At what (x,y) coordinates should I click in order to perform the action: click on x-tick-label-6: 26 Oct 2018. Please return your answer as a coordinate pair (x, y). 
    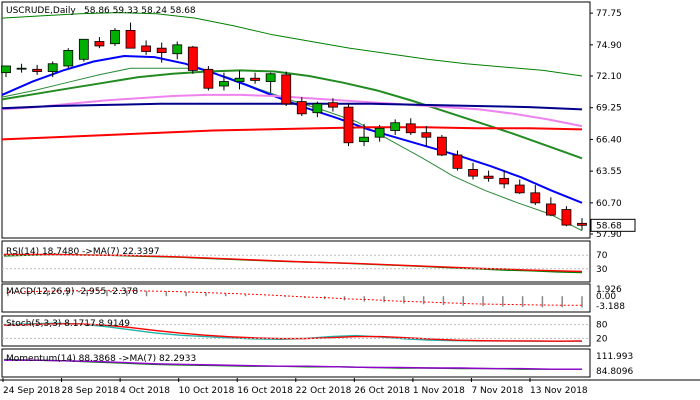
    Looking at the image, I should click on (382, 391).